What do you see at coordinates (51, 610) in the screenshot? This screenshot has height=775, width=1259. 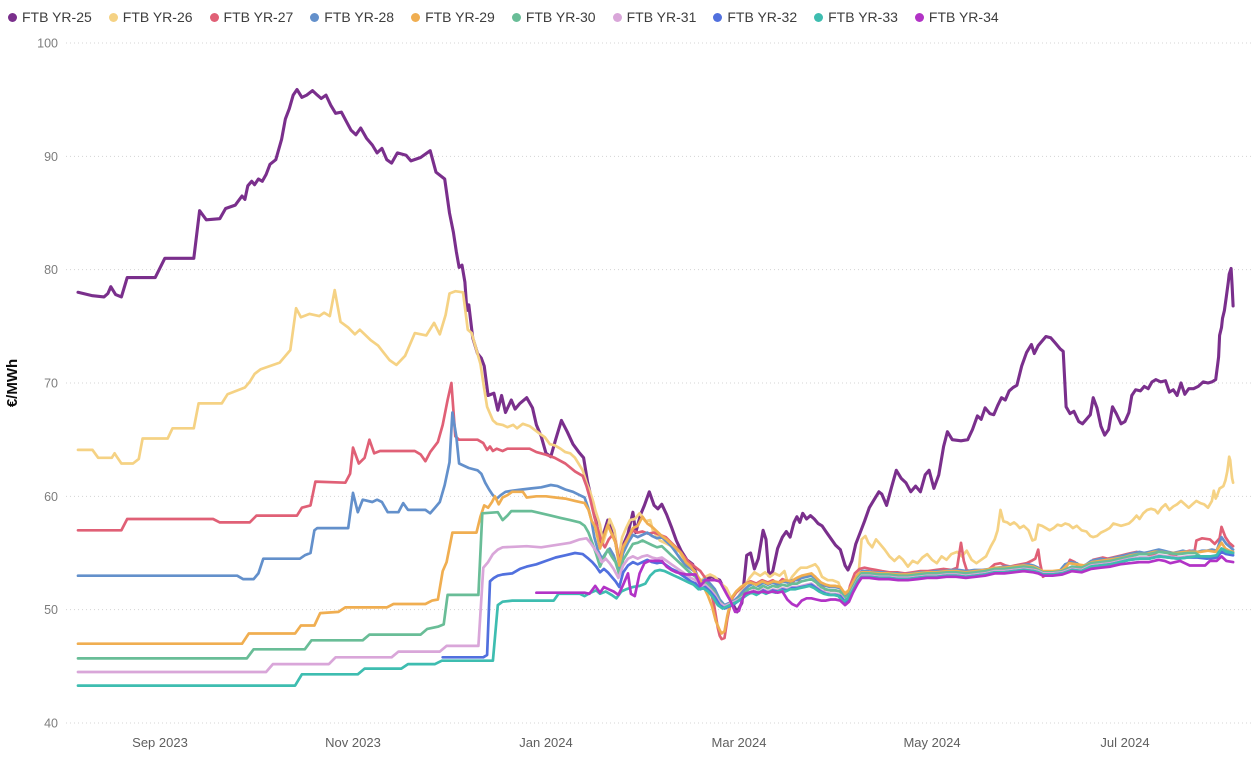 I see `y-tick-label-50: 50` at bounding box center [51, 610].